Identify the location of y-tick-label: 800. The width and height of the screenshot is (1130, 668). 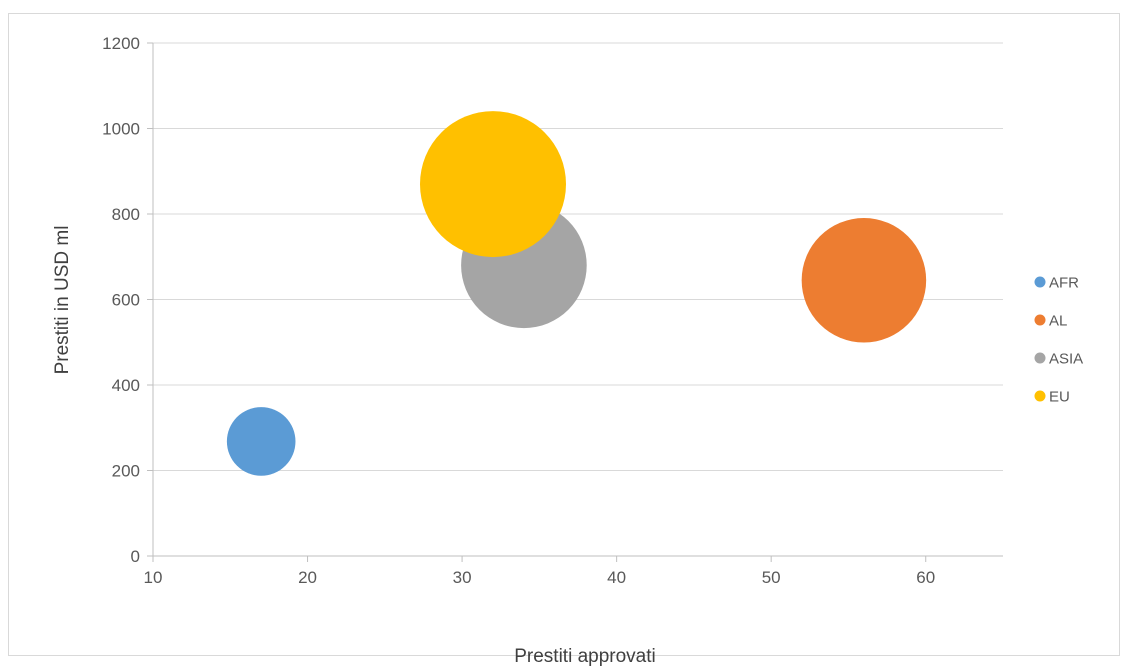
(126, 214).